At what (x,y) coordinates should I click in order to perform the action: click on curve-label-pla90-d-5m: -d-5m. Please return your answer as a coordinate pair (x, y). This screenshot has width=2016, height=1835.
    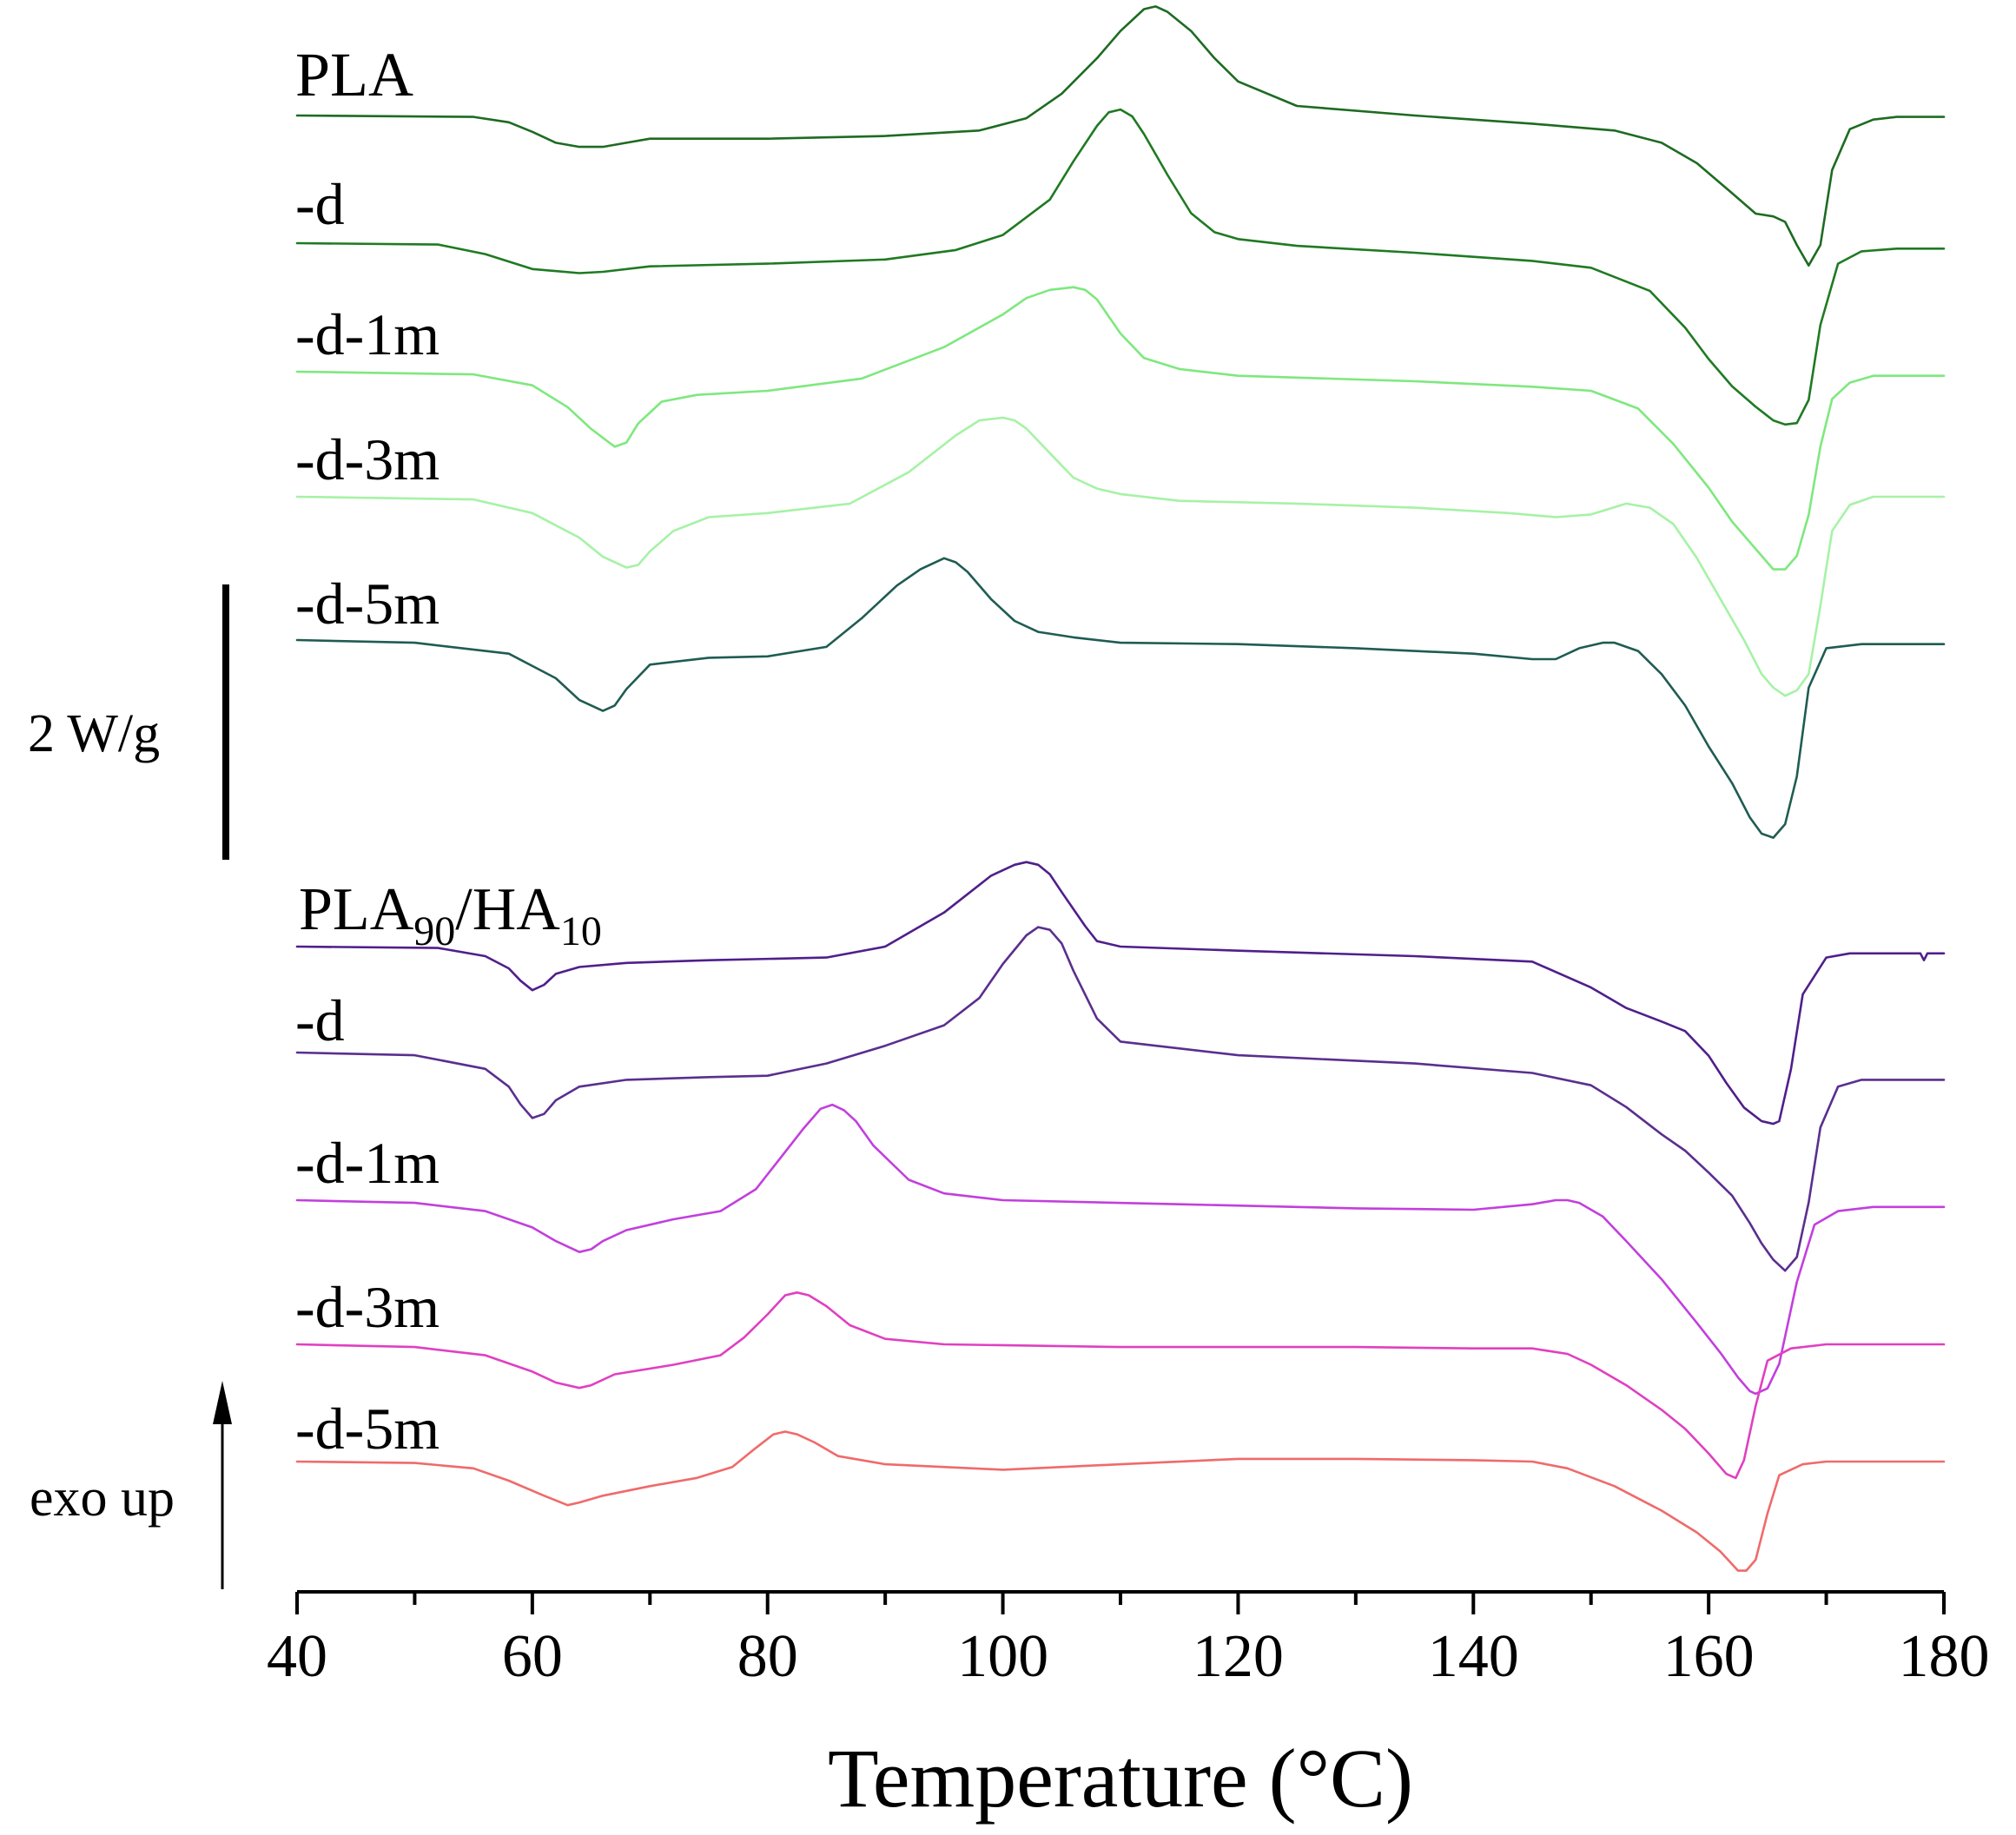
    Looking at the image, I should click on (367, 1429).